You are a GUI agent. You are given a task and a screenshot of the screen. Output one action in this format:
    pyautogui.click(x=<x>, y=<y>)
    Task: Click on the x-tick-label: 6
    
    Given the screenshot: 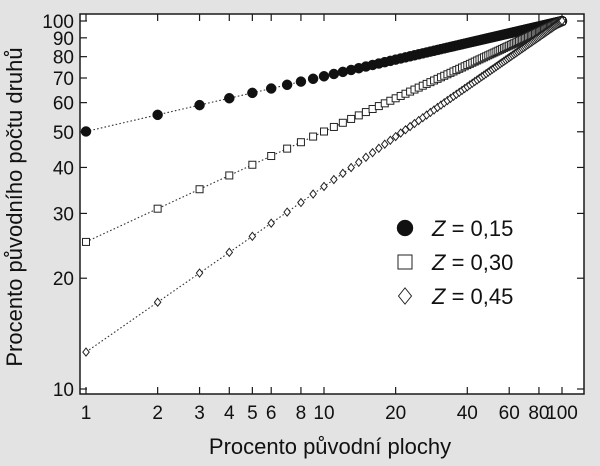 What is the action you would take?
    pyautogui.click(x=271, y=413)
    